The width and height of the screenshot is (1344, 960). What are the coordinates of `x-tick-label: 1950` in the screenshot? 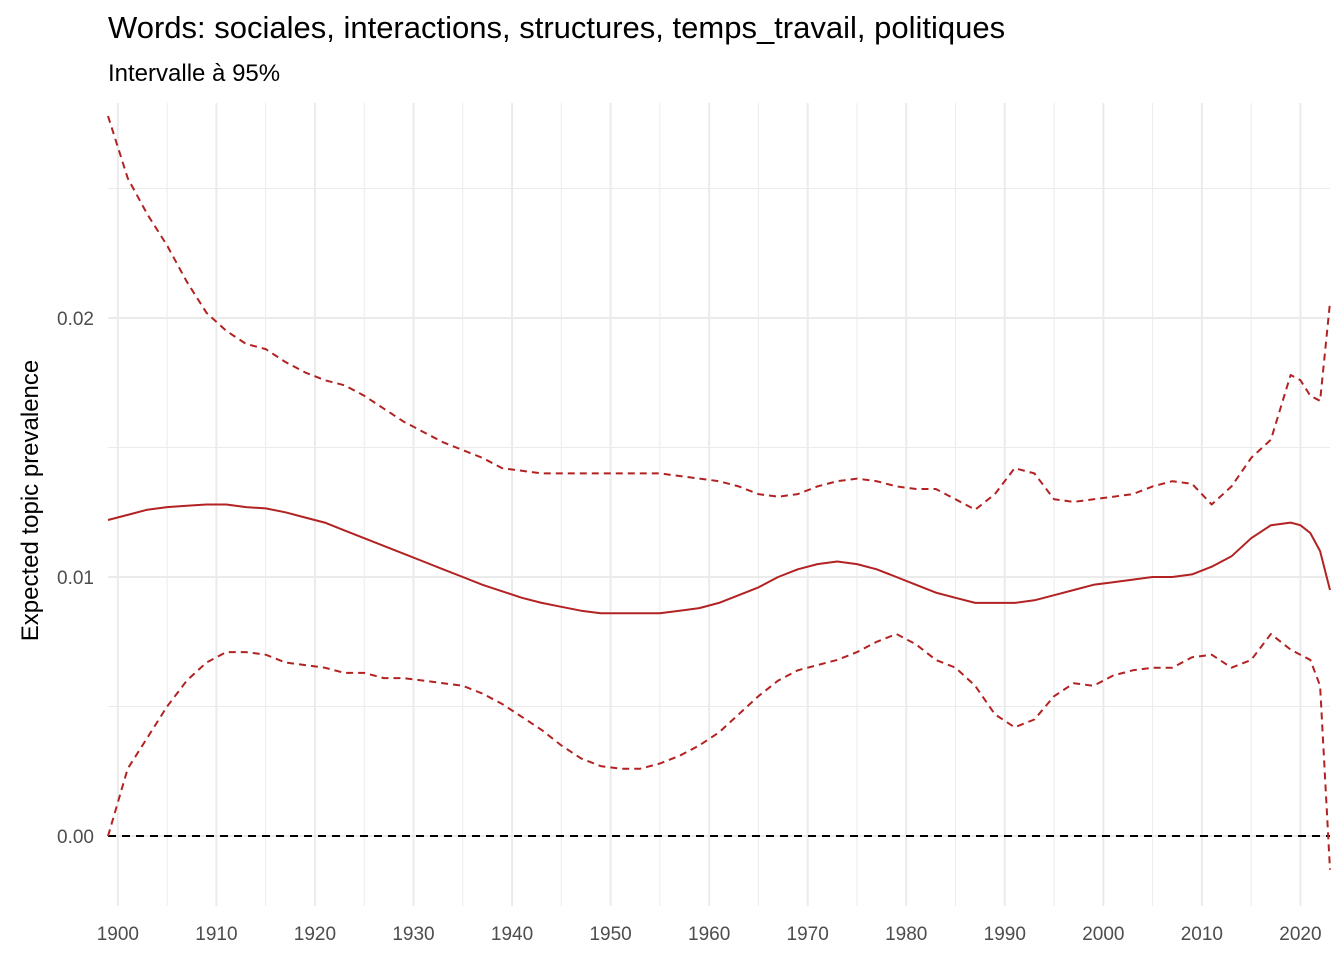 It's located at (610, 934).